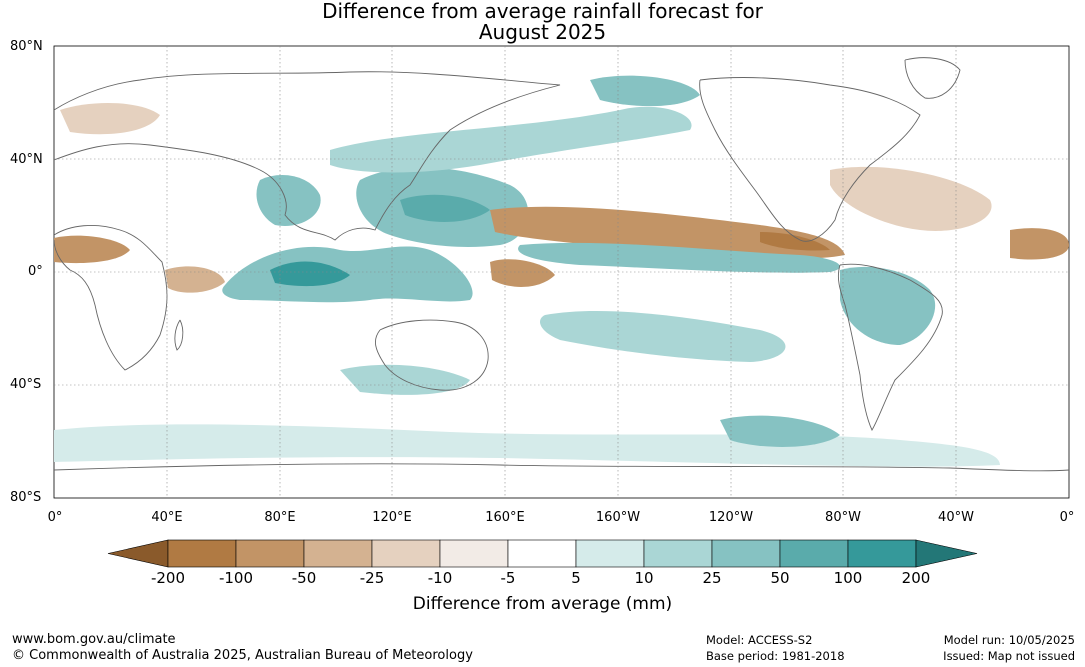 Image resolution: width=1085 pixels, height=667 pixels. Describe the element at coordinates (780, 578) in the screenshot. I see `colorbar-tick-label: 50` at that location.